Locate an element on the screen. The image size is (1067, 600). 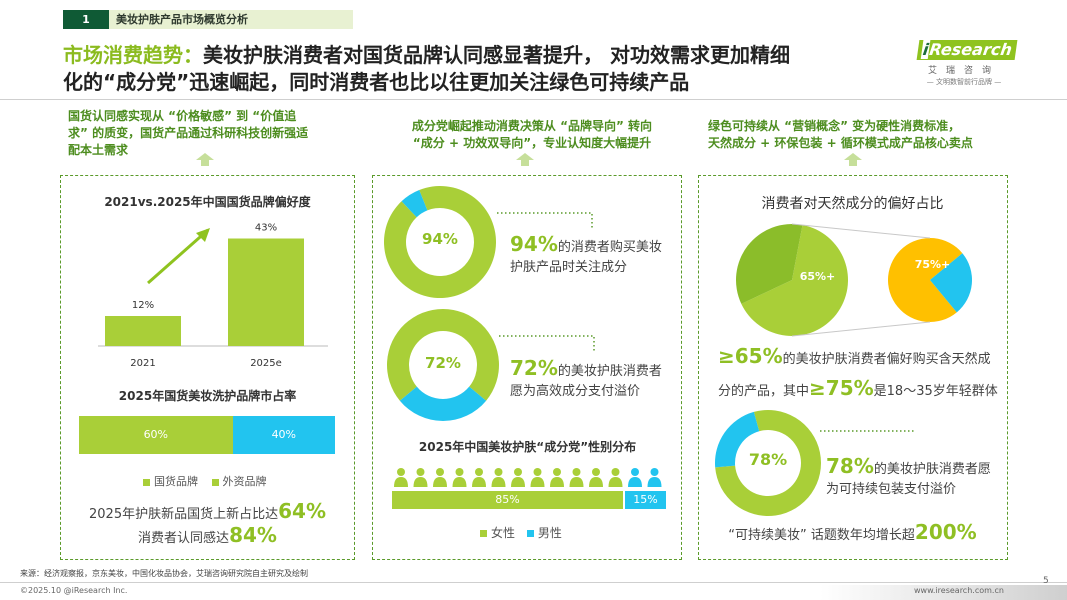
page-number: 5 is located at coordinates (1046, 581).